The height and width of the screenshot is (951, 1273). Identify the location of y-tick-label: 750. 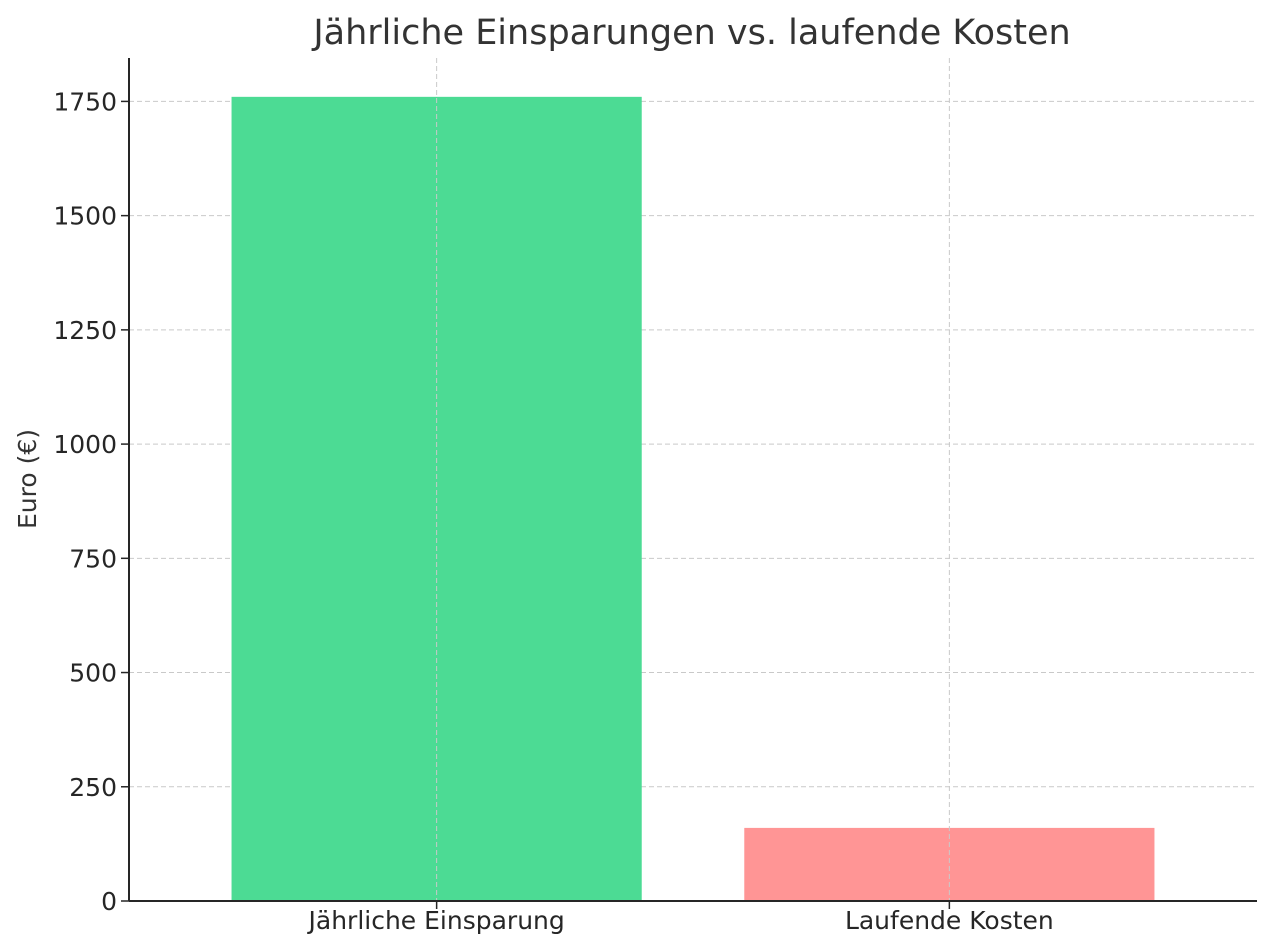
(93, 558).